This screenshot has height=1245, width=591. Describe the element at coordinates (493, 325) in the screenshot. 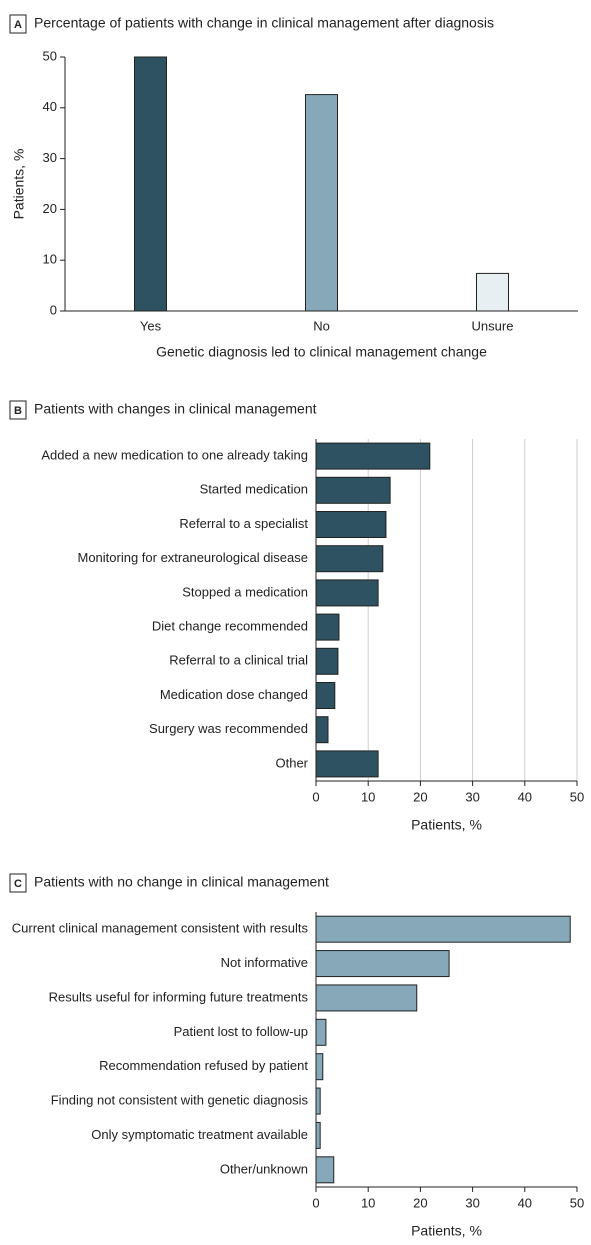

I see `x-tick-label: Unsure` at that location.